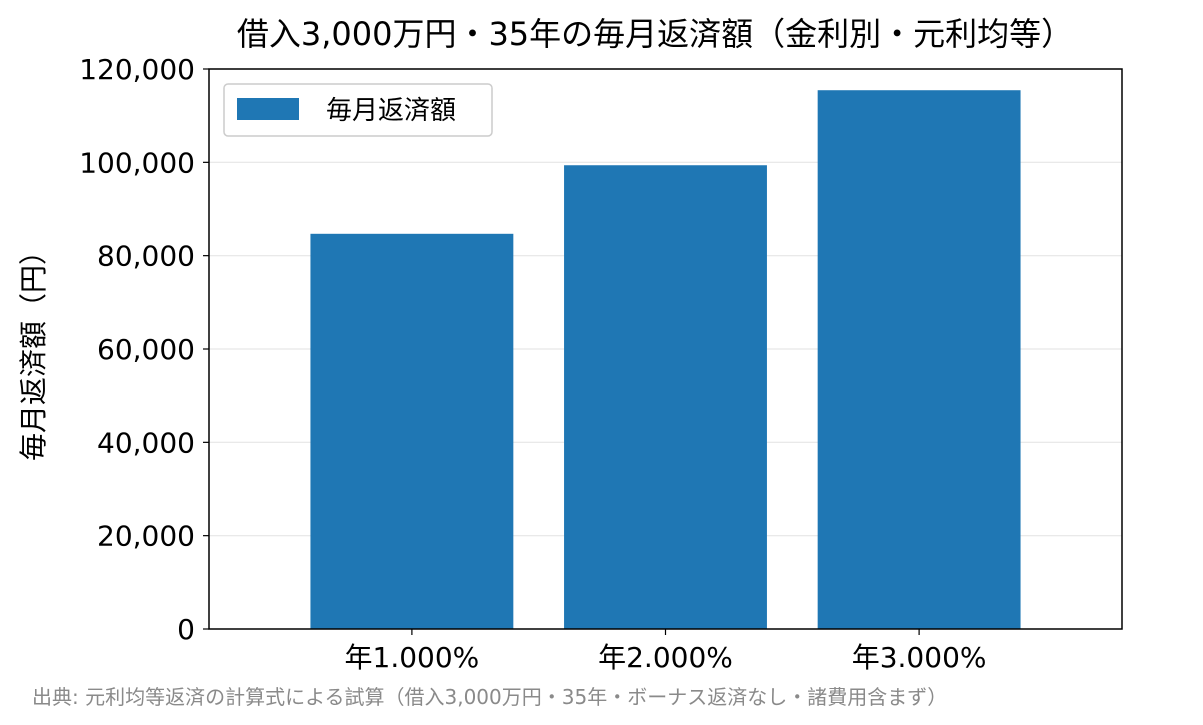 The height and width of the screenshot is (725, 1203). What do you see at coordinates (33, 349) in the screenshot?
I see `y-axis-label: 毎月返済額（円）` at bounding box center [33, 349].